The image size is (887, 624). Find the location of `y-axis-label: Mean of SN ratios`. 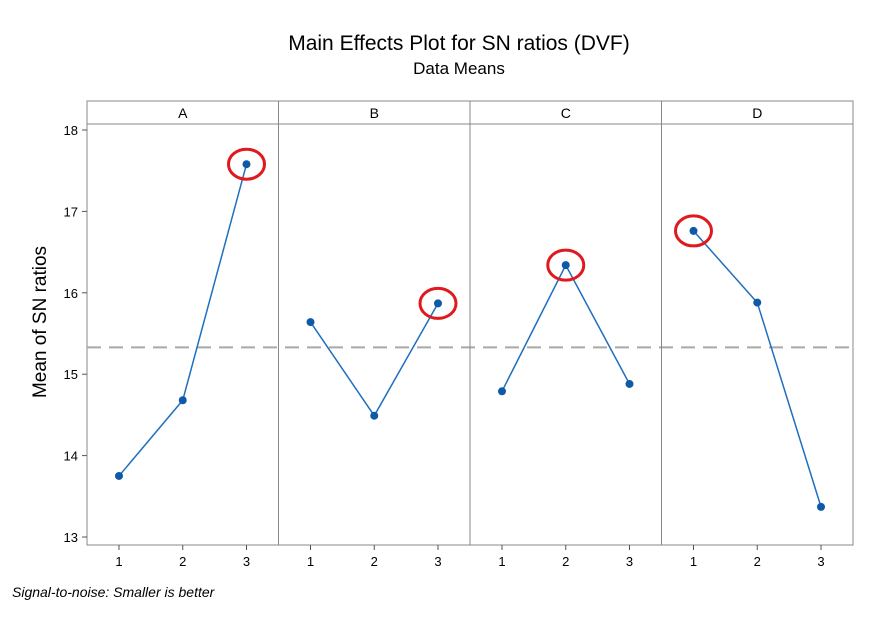

y-axis-label: Mean of SN ratios is located at coordinates (40, 322).